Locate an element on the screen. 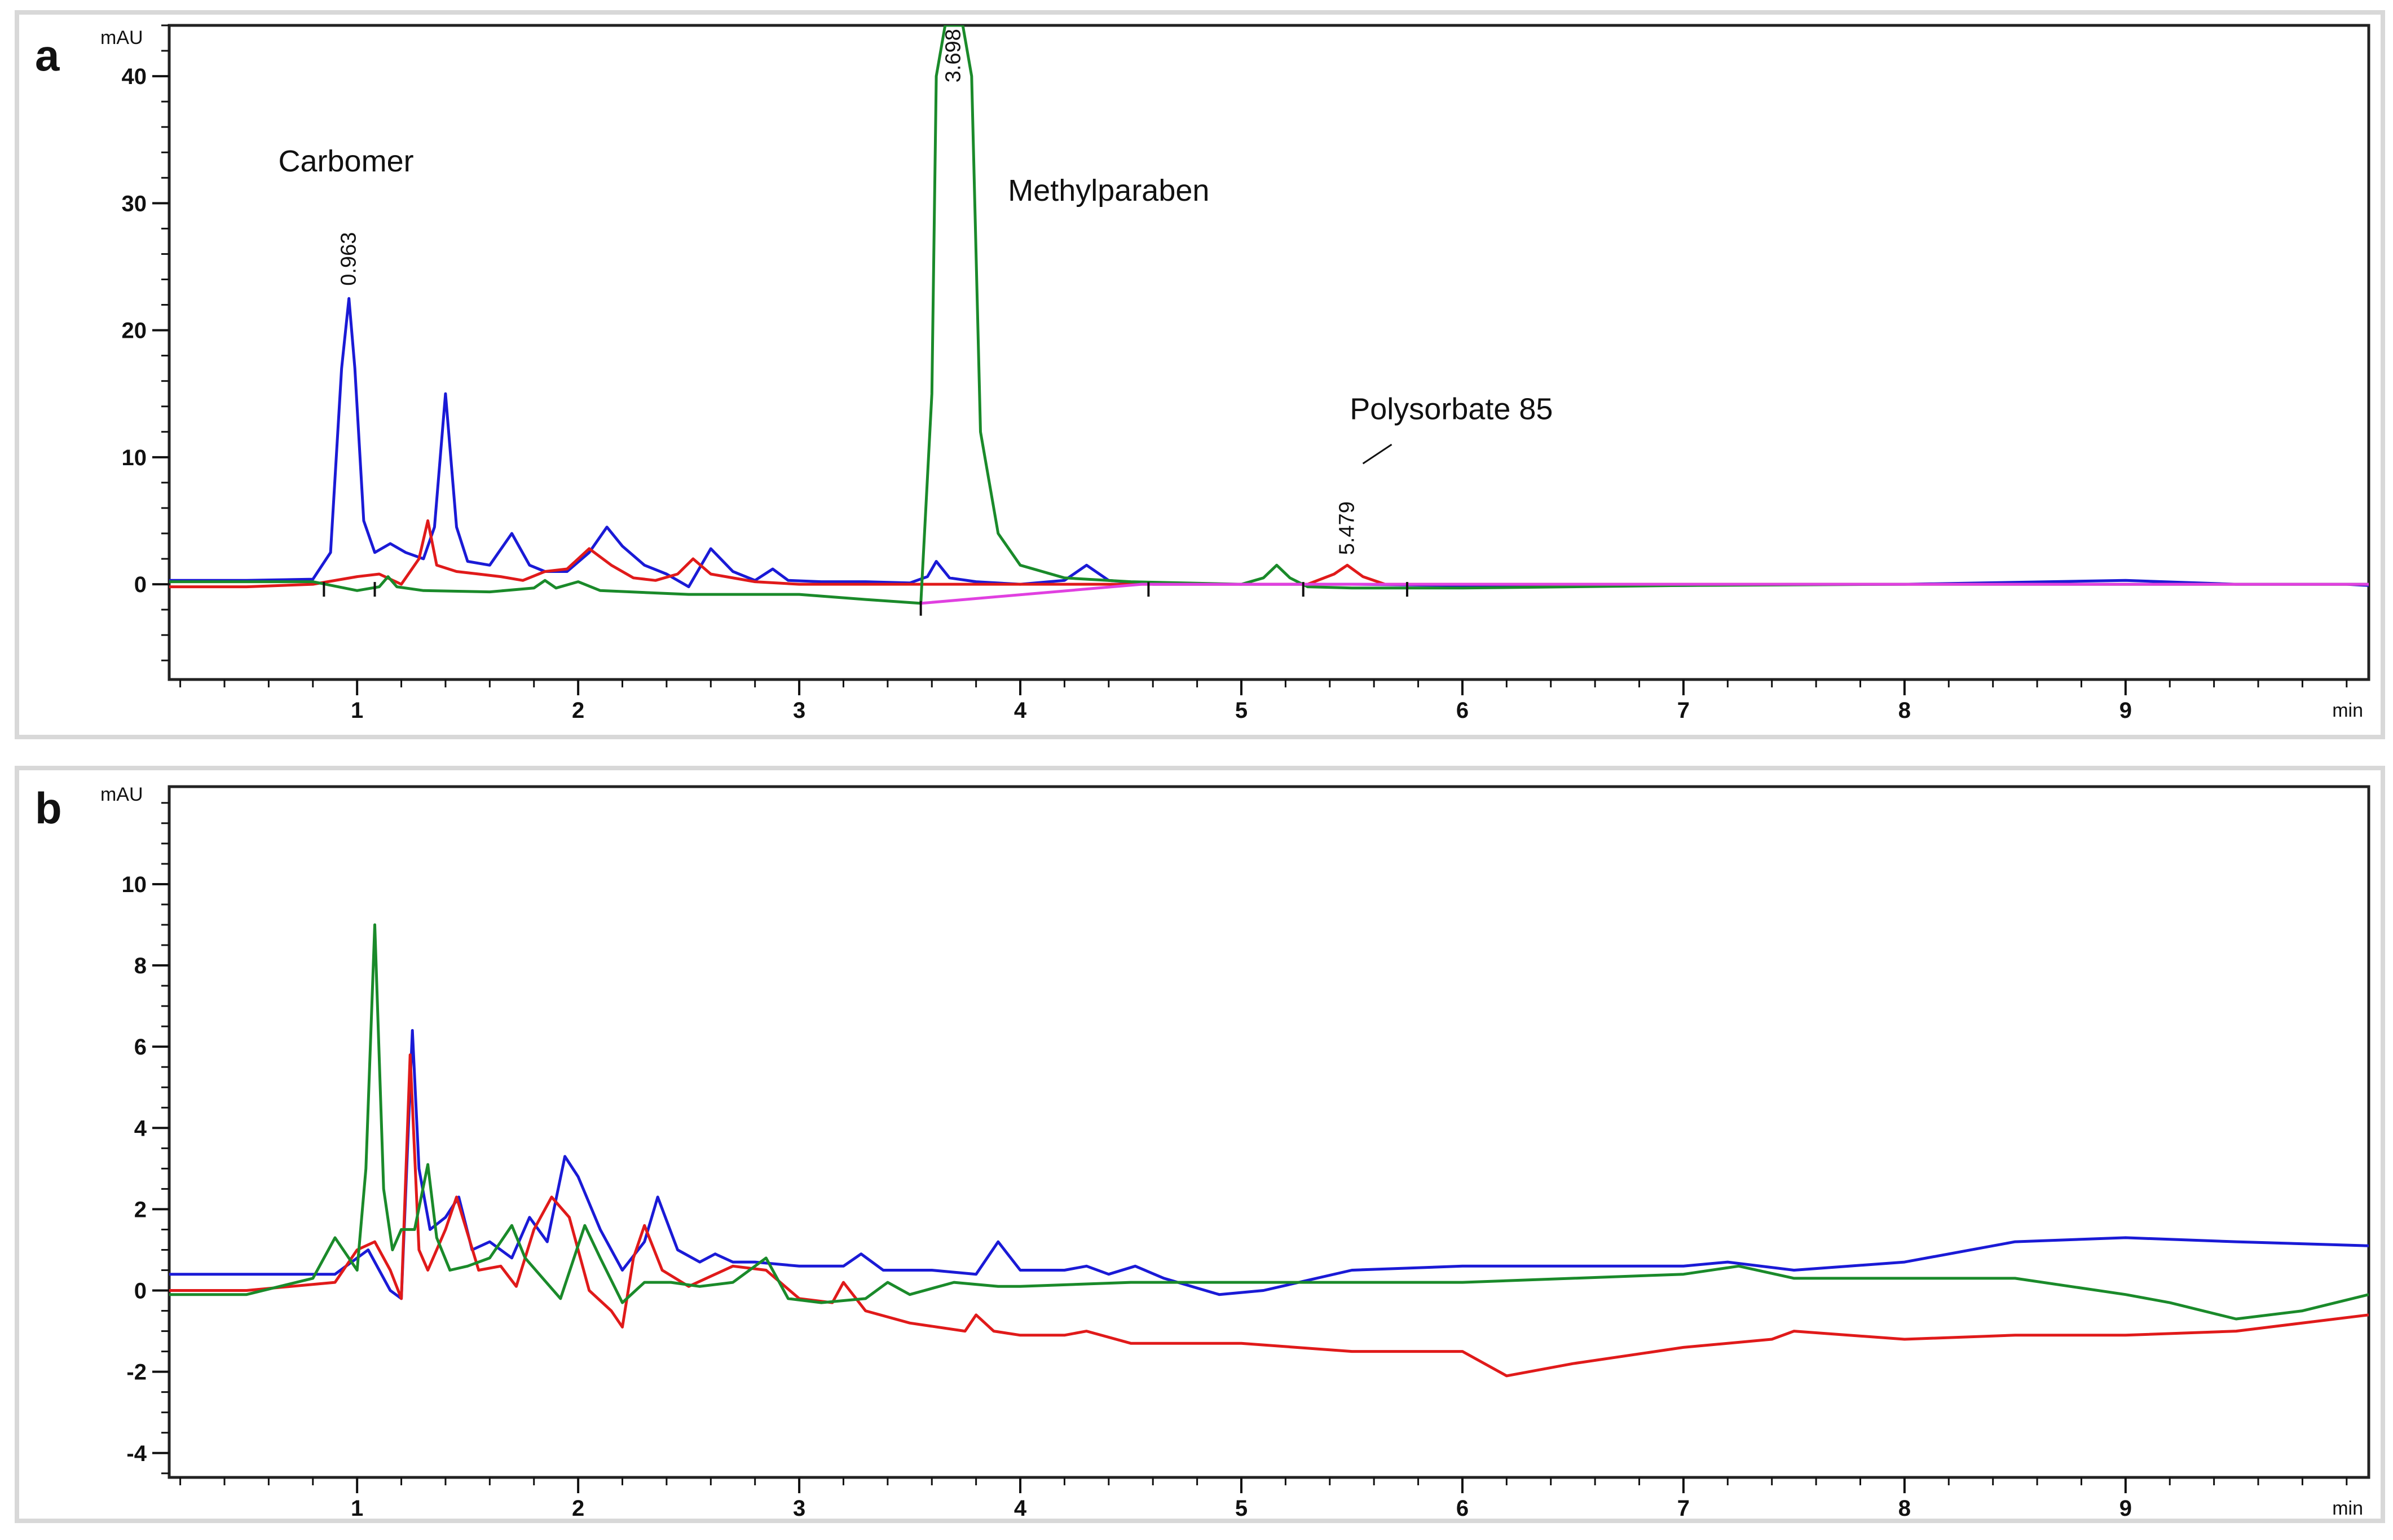 This screenshot has height=1540, width=2393. y-tick-label: 8 is located at coordinates (140, 966).